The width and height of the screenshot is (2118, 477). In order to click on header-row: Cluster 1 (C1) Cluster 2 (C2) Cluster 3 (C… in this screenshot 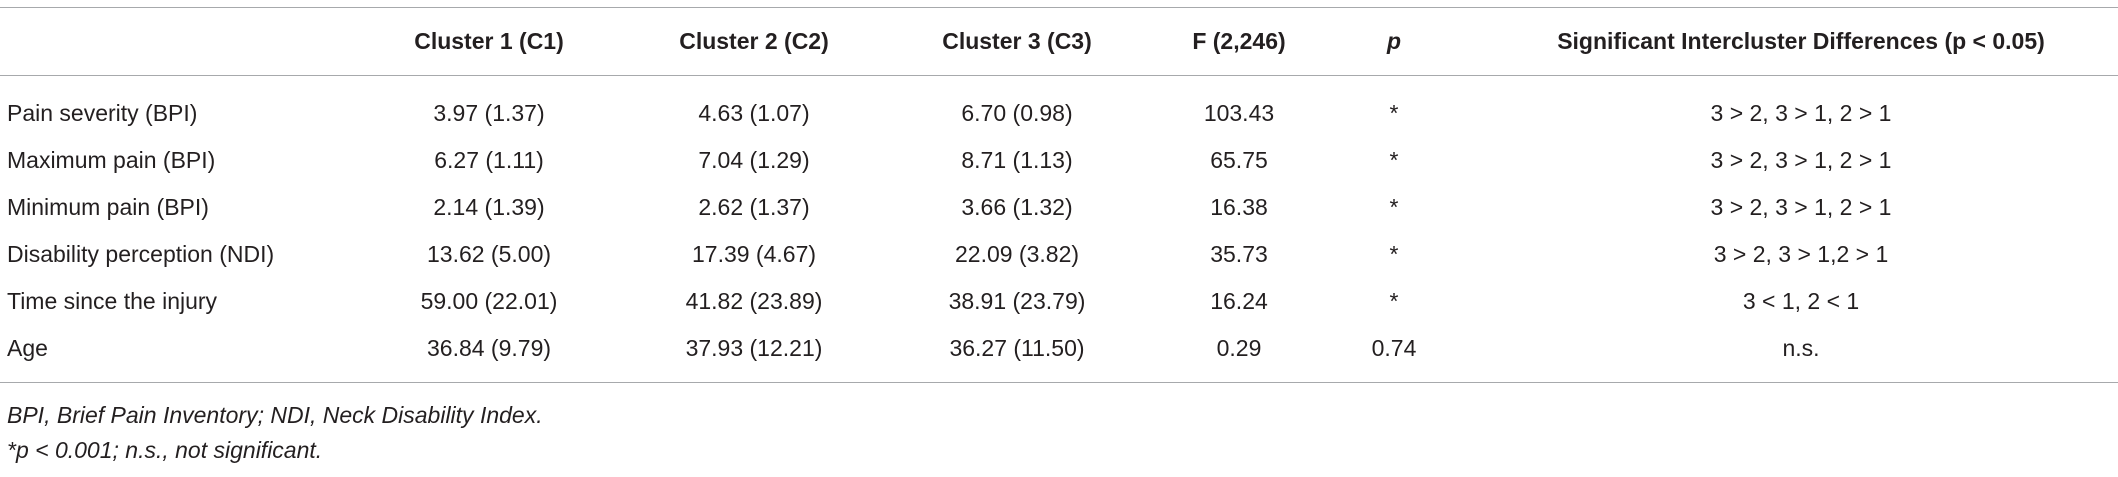, I will do `click(1059, 41)`.